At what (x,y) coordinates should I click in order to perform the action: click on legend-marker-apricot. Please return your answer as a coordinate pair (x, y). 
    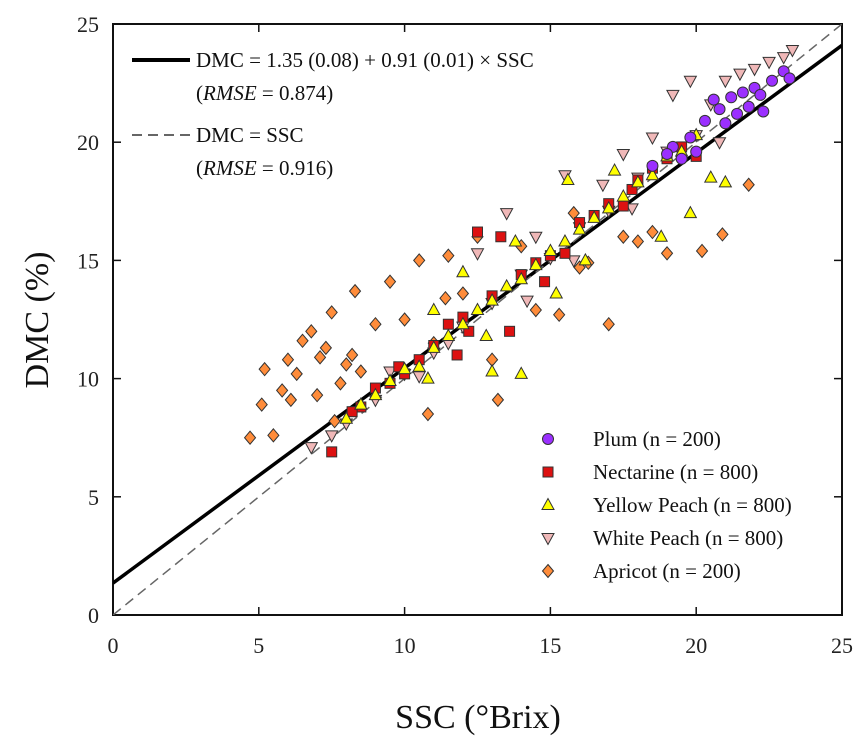
    Looking at the image, I should click on (548, 571).